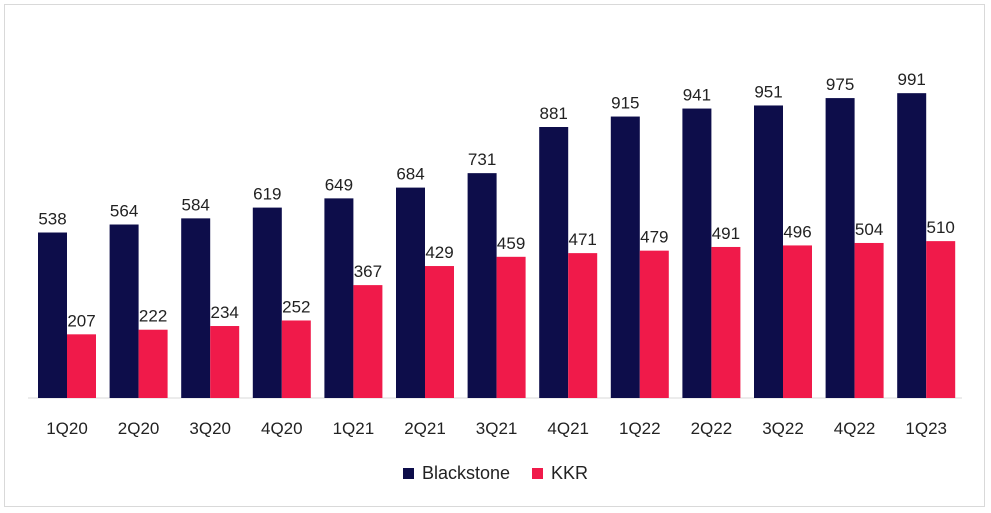 The image size is (991, 513). What do you see at coordinates (697, 253) in the screenshot?
I see `bar-blackstone-2q22` at bounding box center [697, 253].